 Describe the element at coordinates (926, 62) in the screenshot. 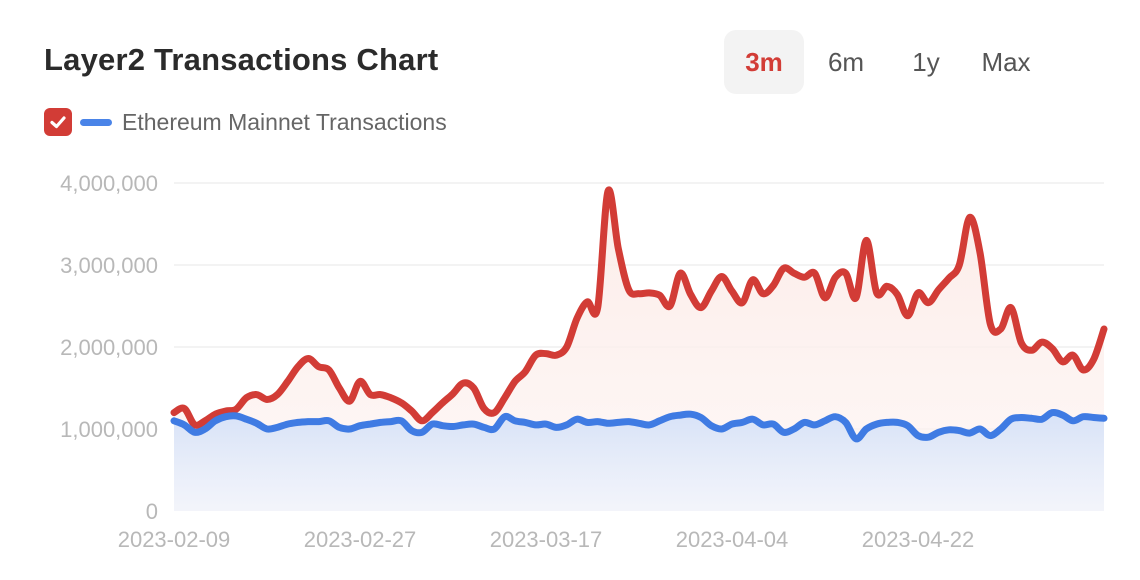

I see `range-button-1y: 1y` at that location.